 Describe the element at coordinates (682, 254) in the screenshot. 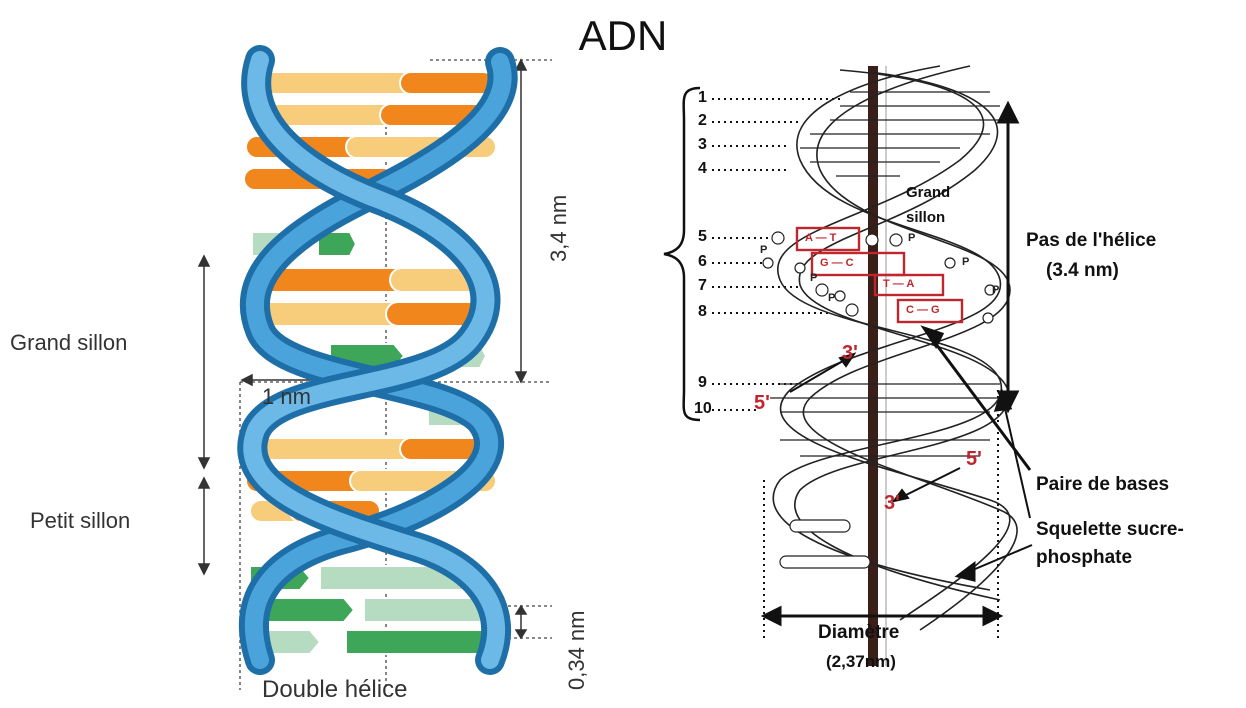

I see `brace` at that location.